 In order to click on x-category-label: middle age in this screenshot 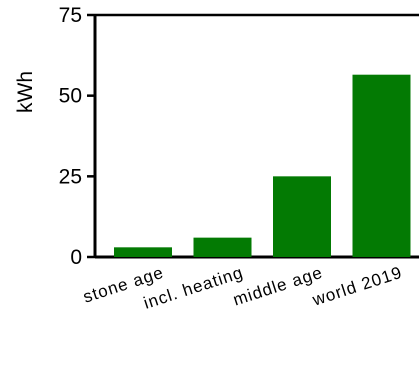, I will do `click(278, 286)`.